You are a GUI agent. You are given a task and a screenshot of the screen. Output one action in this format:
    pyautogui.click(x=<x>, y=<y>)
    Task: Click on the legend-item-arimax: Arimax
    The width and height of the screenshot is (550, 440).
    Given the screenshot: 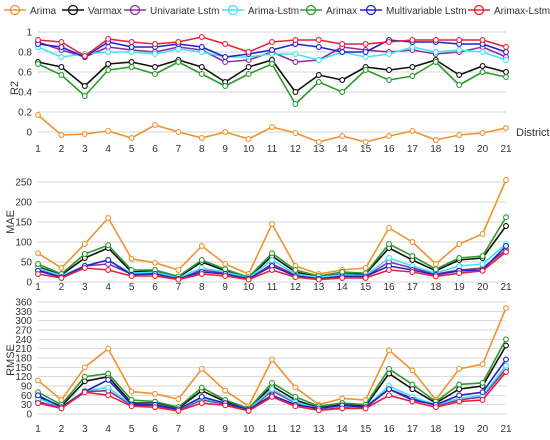 What is the action you would take?
    pyautogui.click(x=328, y=10)
    